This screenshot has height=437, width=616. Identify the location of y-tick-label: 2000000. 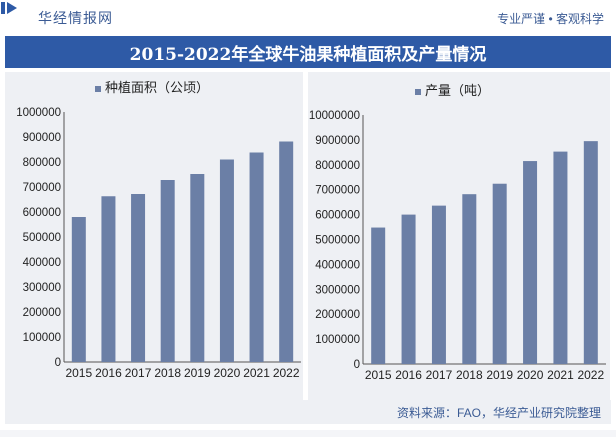
(337, 315).